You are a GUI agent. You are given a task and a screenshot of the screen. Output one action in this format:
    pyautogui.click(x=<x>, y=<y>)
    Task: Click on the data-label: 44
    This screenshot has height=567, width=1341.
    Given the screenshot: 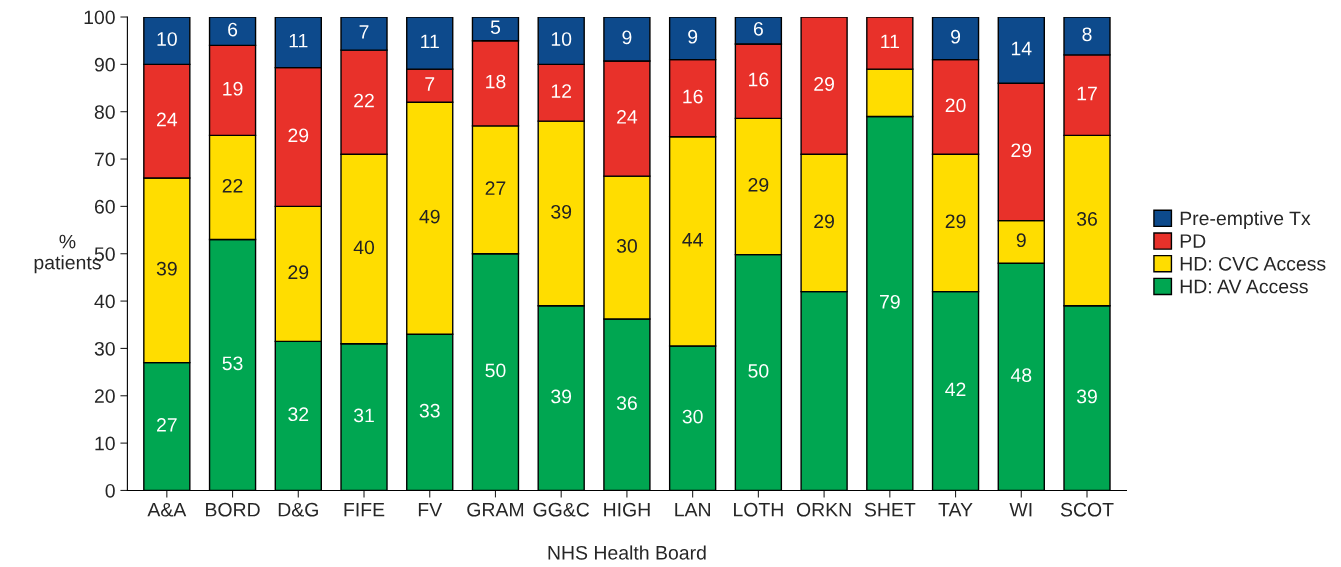 What is the action you would take?
    pyautogui.click(x=692, y=240)
    